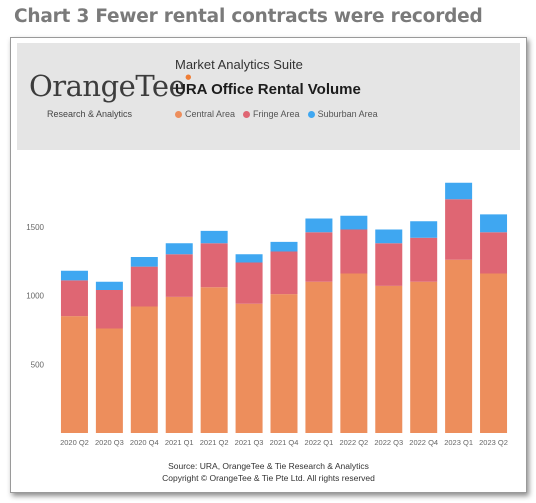  I want to click on legend-item-fringe: Fringe Area, so click(271, 114).